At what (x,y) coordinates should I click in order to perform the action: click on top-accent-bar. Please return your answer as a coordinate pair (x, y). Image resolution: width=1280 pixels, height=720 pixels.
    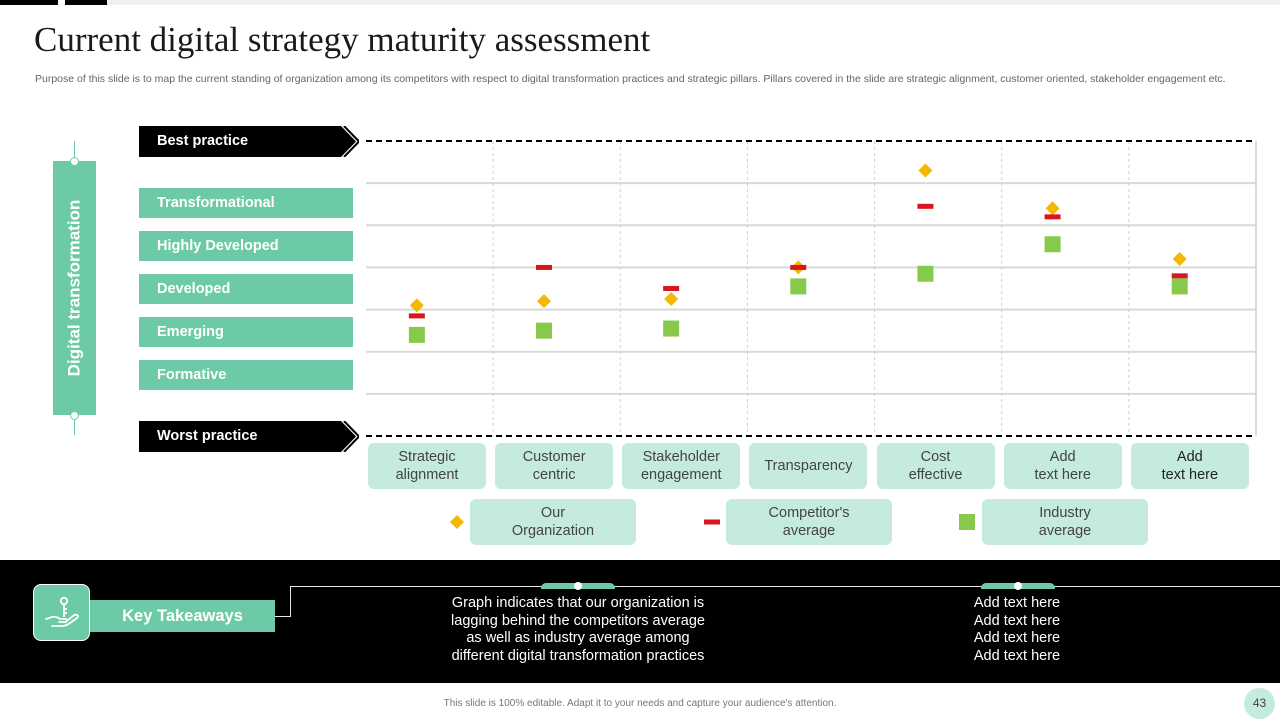
    Looking at the image, I should click on (640, 2).